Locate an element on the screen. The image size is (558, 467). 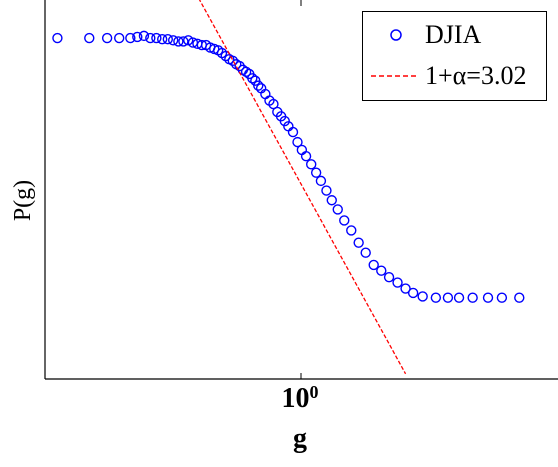
legend-label-djia: DJIA is located at coordinates (453, 34).